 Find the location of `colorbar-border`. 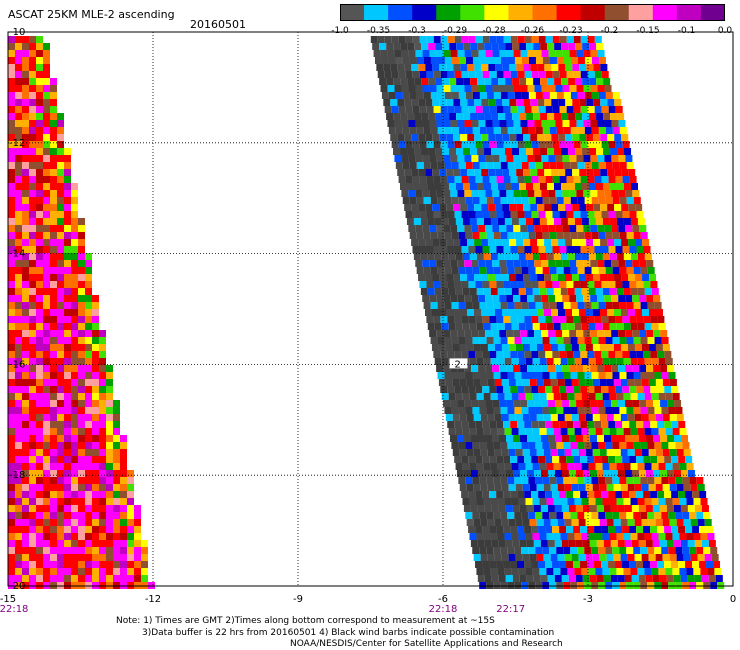

colorbar-border is located at coordinates (532, 12).